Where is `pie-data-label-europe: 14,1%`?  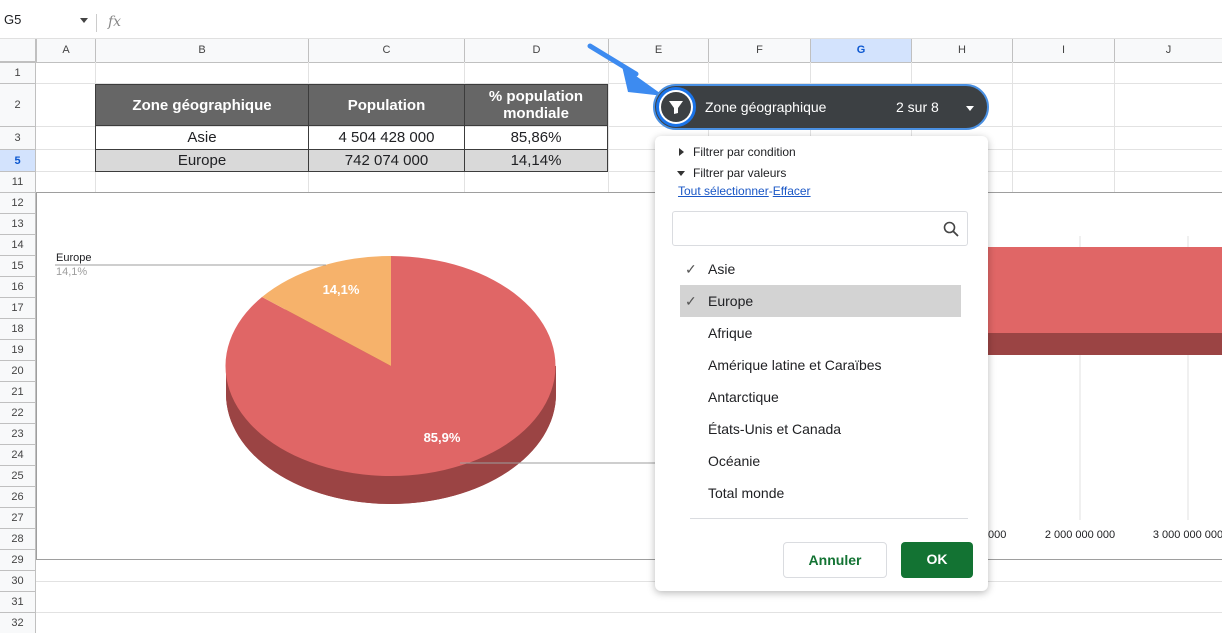 pie-data-label-europe: 14,1% is located at coordinates (341, 289).